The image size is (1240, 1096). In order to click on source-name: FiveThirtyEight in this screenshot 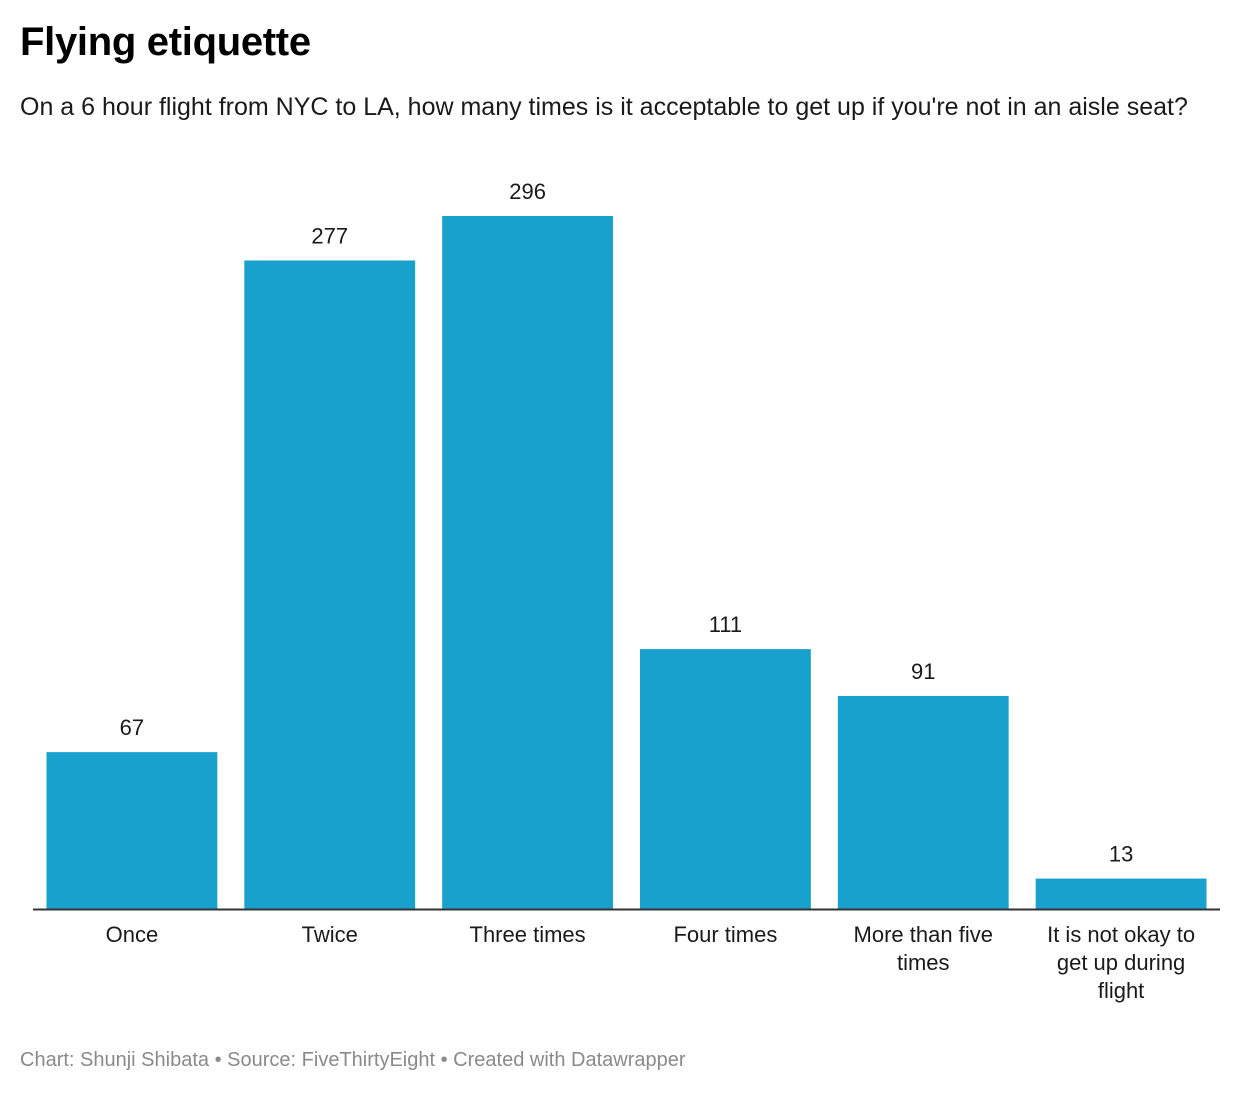, I will do `click(368, 1060)`.